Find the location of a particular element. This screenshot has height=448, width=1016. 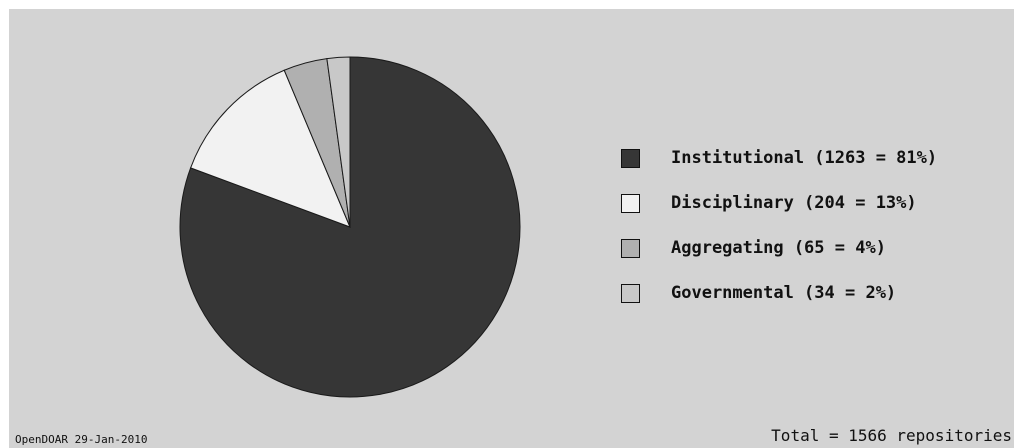

legend-label-aggregating: Aggregating (65 = 4%) is located at coordinates (778, 248).